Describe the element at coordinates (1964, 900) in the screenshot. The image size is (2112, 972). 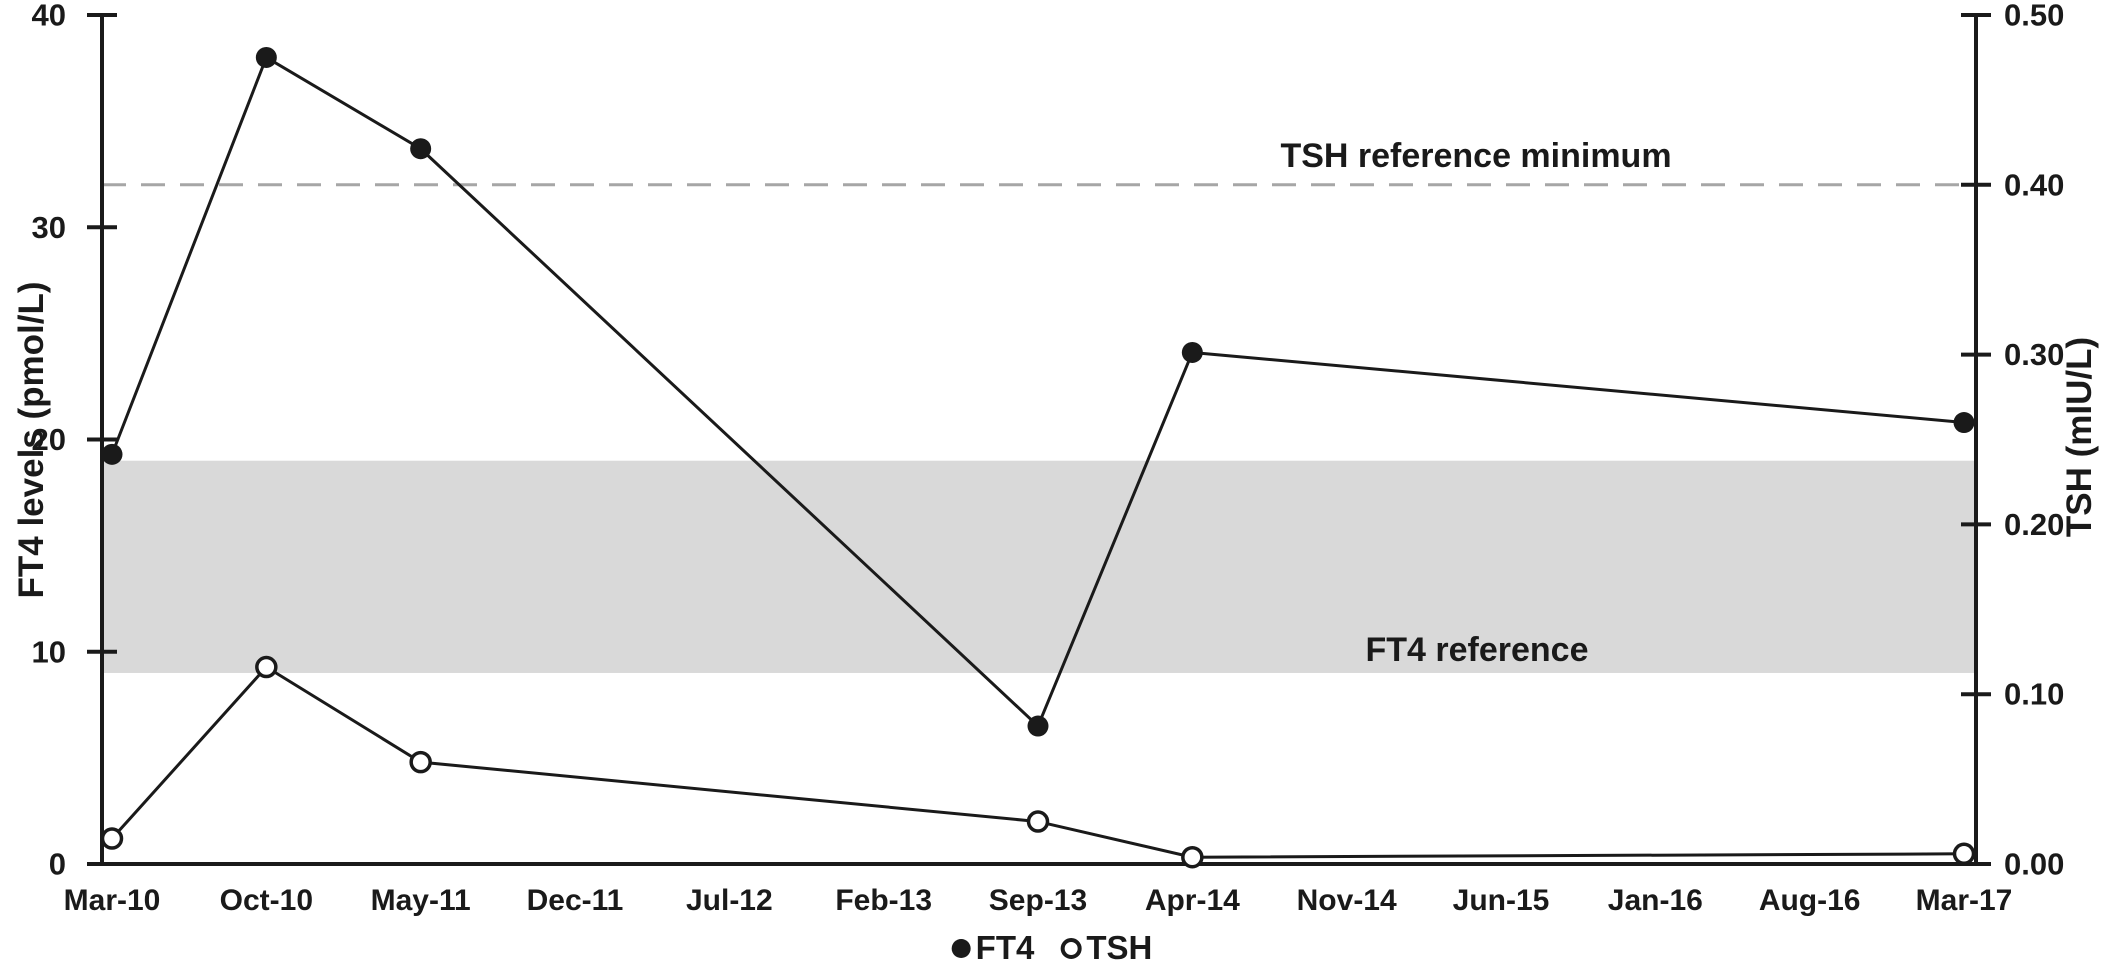
I see `x-tick-label: Mar-17` at that location.